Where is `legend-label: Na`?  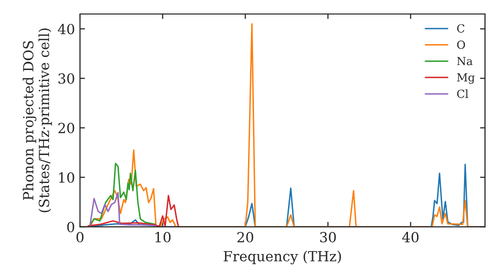
legend-label: Na is located at coordinates (465, 61).